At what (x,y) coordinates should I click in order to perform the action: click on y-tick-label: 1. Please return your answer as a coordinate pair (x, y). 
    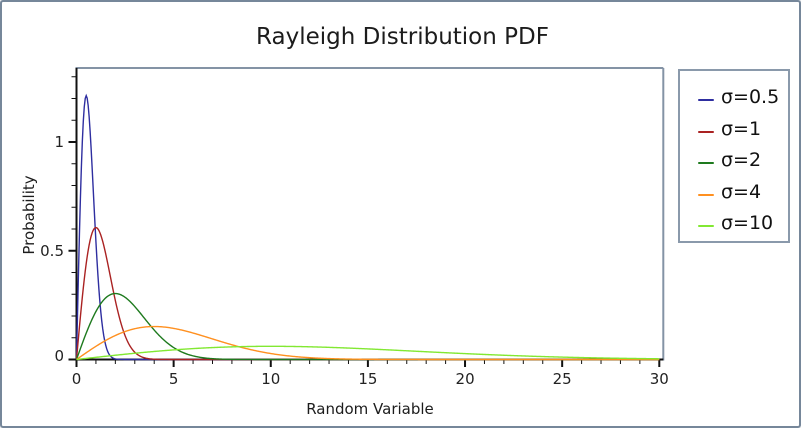
    Looking at the image, I should click on (59, 142).